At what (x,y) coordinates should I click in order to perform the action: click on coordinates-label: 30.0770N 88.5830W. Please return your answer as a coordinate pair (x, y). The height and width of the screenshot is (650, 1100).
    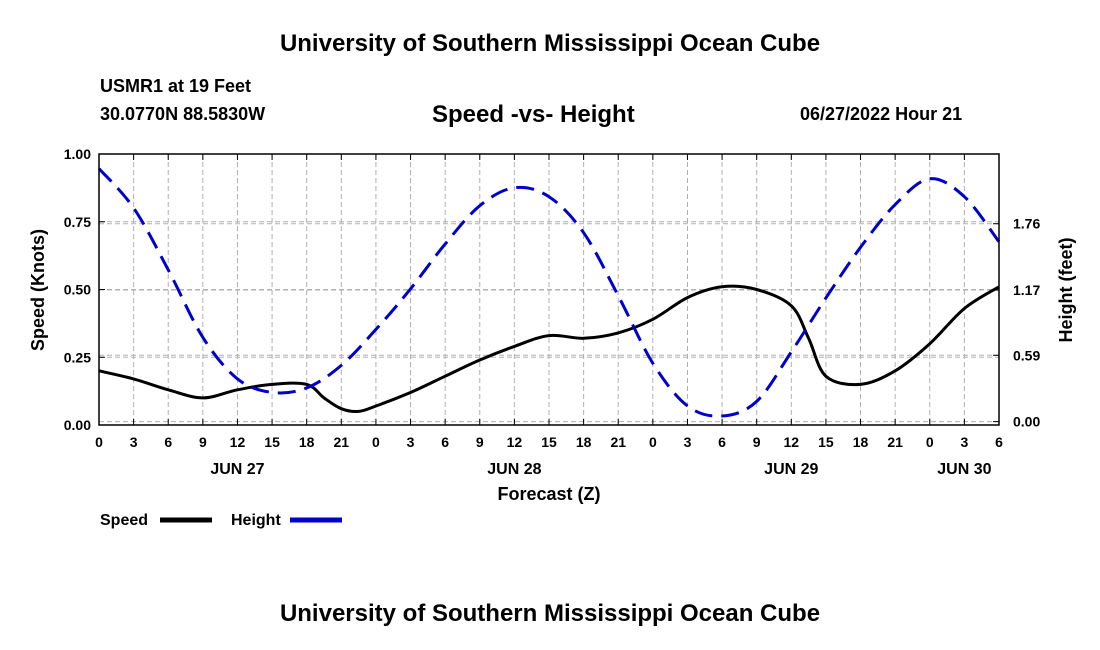
    Looking at the image, I should click on (183, 114).